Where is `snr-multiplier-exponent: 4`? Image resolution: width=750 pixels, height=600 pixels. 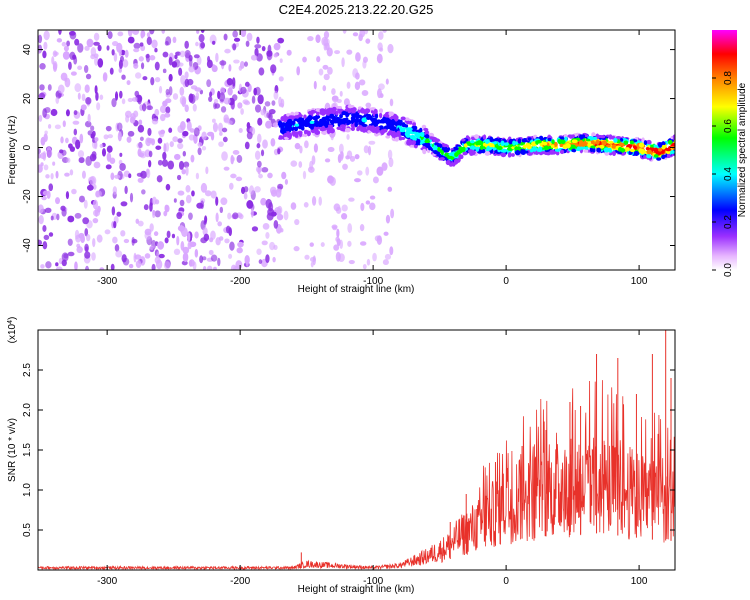
snr-multiplier-exponent: 4 is located at coordinates (10, 322).